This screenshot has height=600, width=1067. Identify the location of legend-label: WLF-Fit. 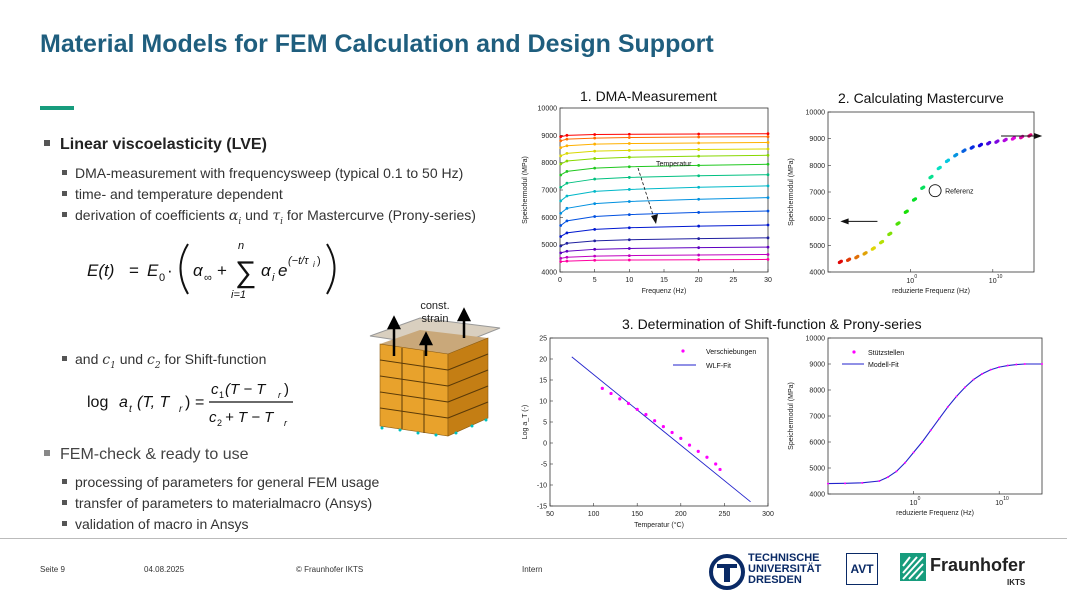
(718, 366).